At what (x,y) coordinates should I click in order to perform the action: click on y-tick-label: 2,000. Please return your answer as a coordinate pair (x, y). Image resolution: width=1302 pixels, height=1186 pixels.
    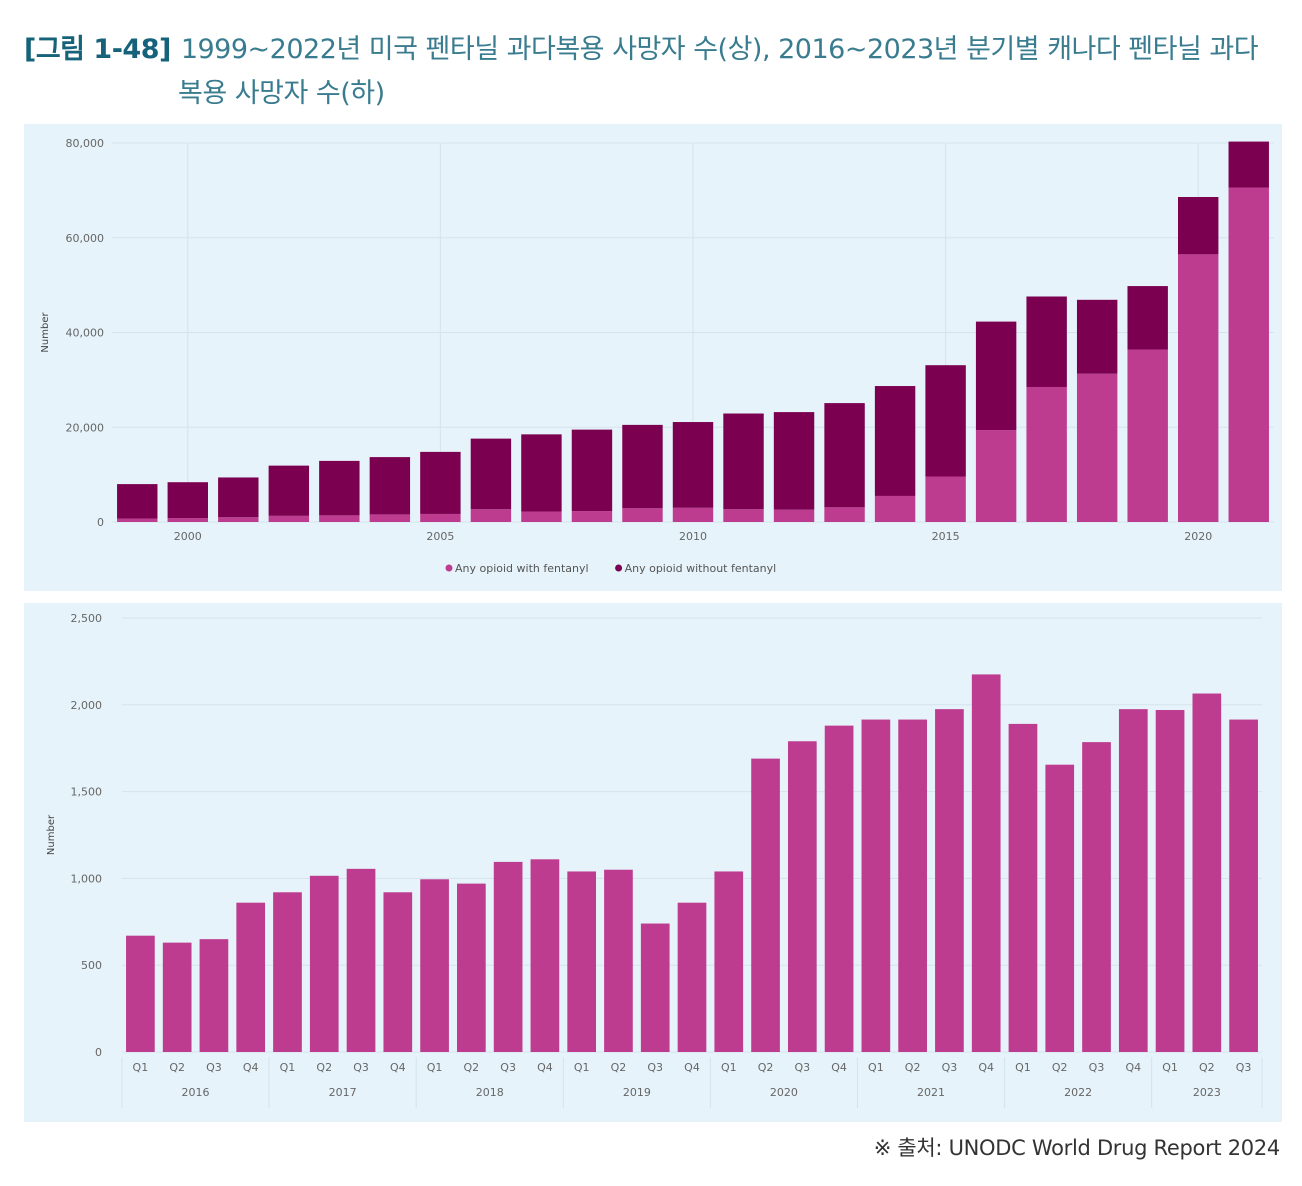
    Looking at the image, I should click on (87, 705).